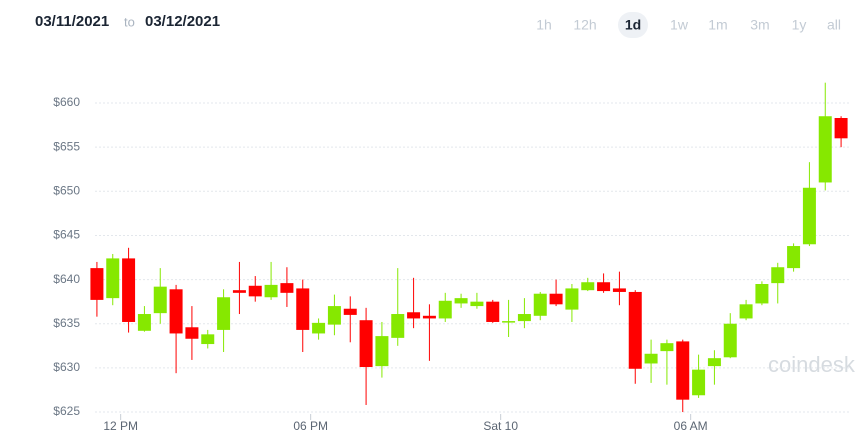 This screenshot has height=446, width=864. I want to click on range-highlight, so click(633, 25).